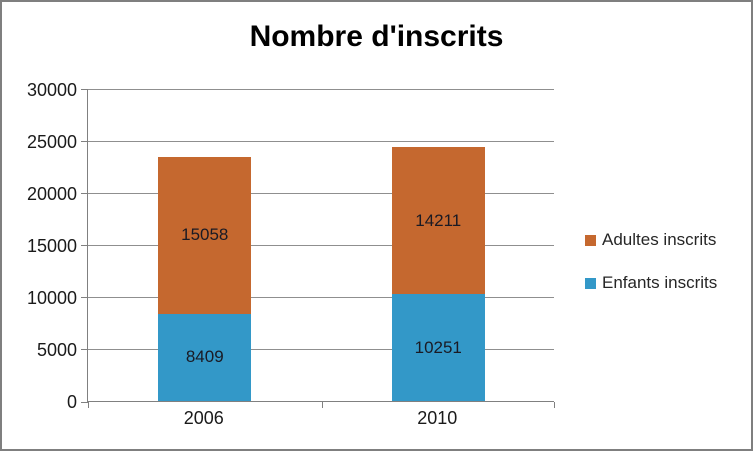  I want to click on bar-2006: 8409 15058, so click(205, 278).